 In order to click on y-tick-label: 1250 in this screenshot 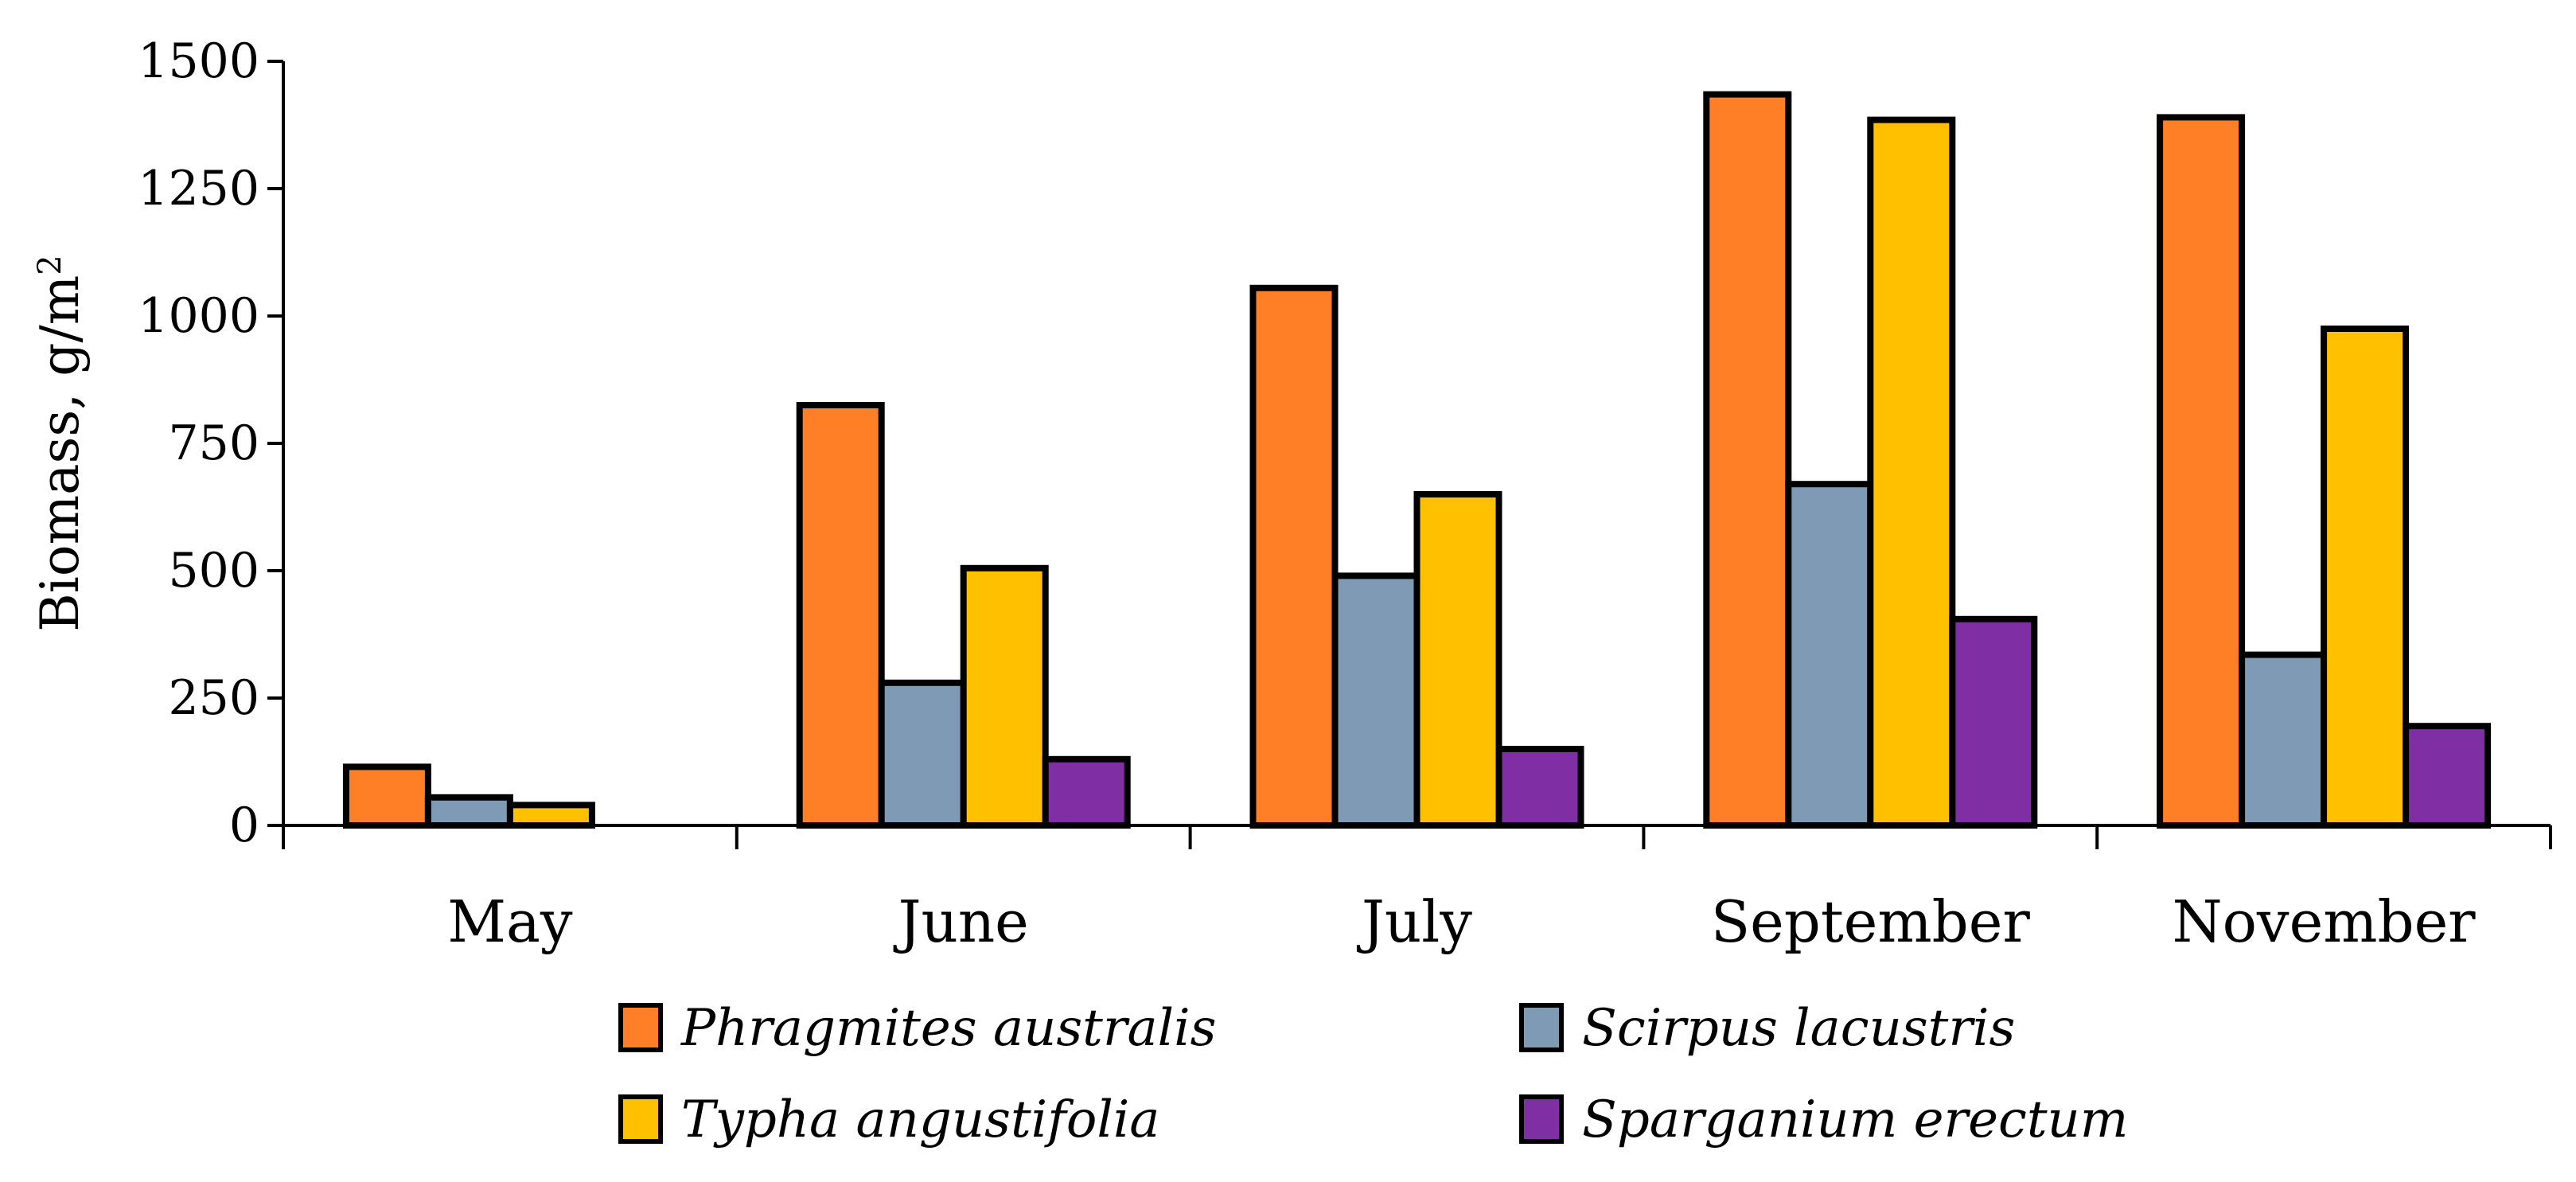, I will do `click(198, 189)`.